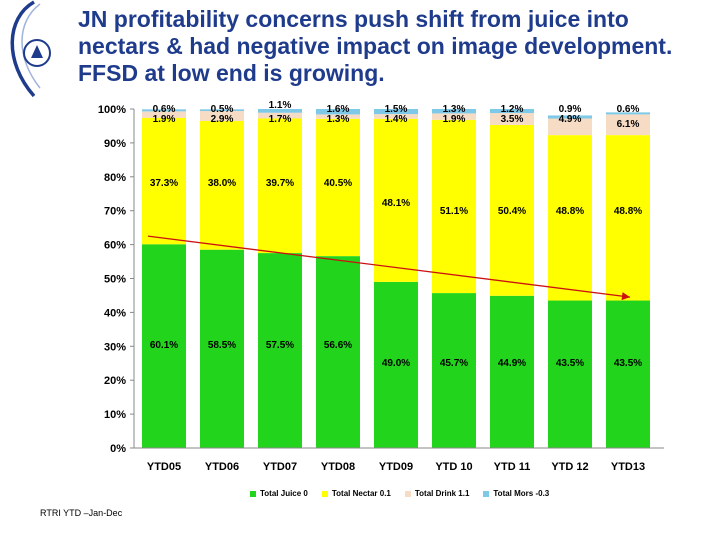  Describe the element at coordinates (164, 467) in the screenshot. I see `x-tick-label: YTD05` at that location.